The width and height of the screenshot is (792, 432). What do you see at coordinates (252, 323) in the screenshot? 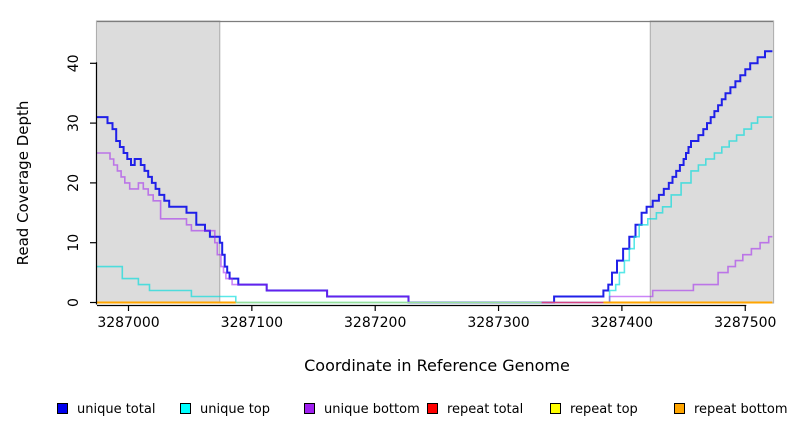
I see `x-tick-label: 3287100` at bounding box center [252, 323].